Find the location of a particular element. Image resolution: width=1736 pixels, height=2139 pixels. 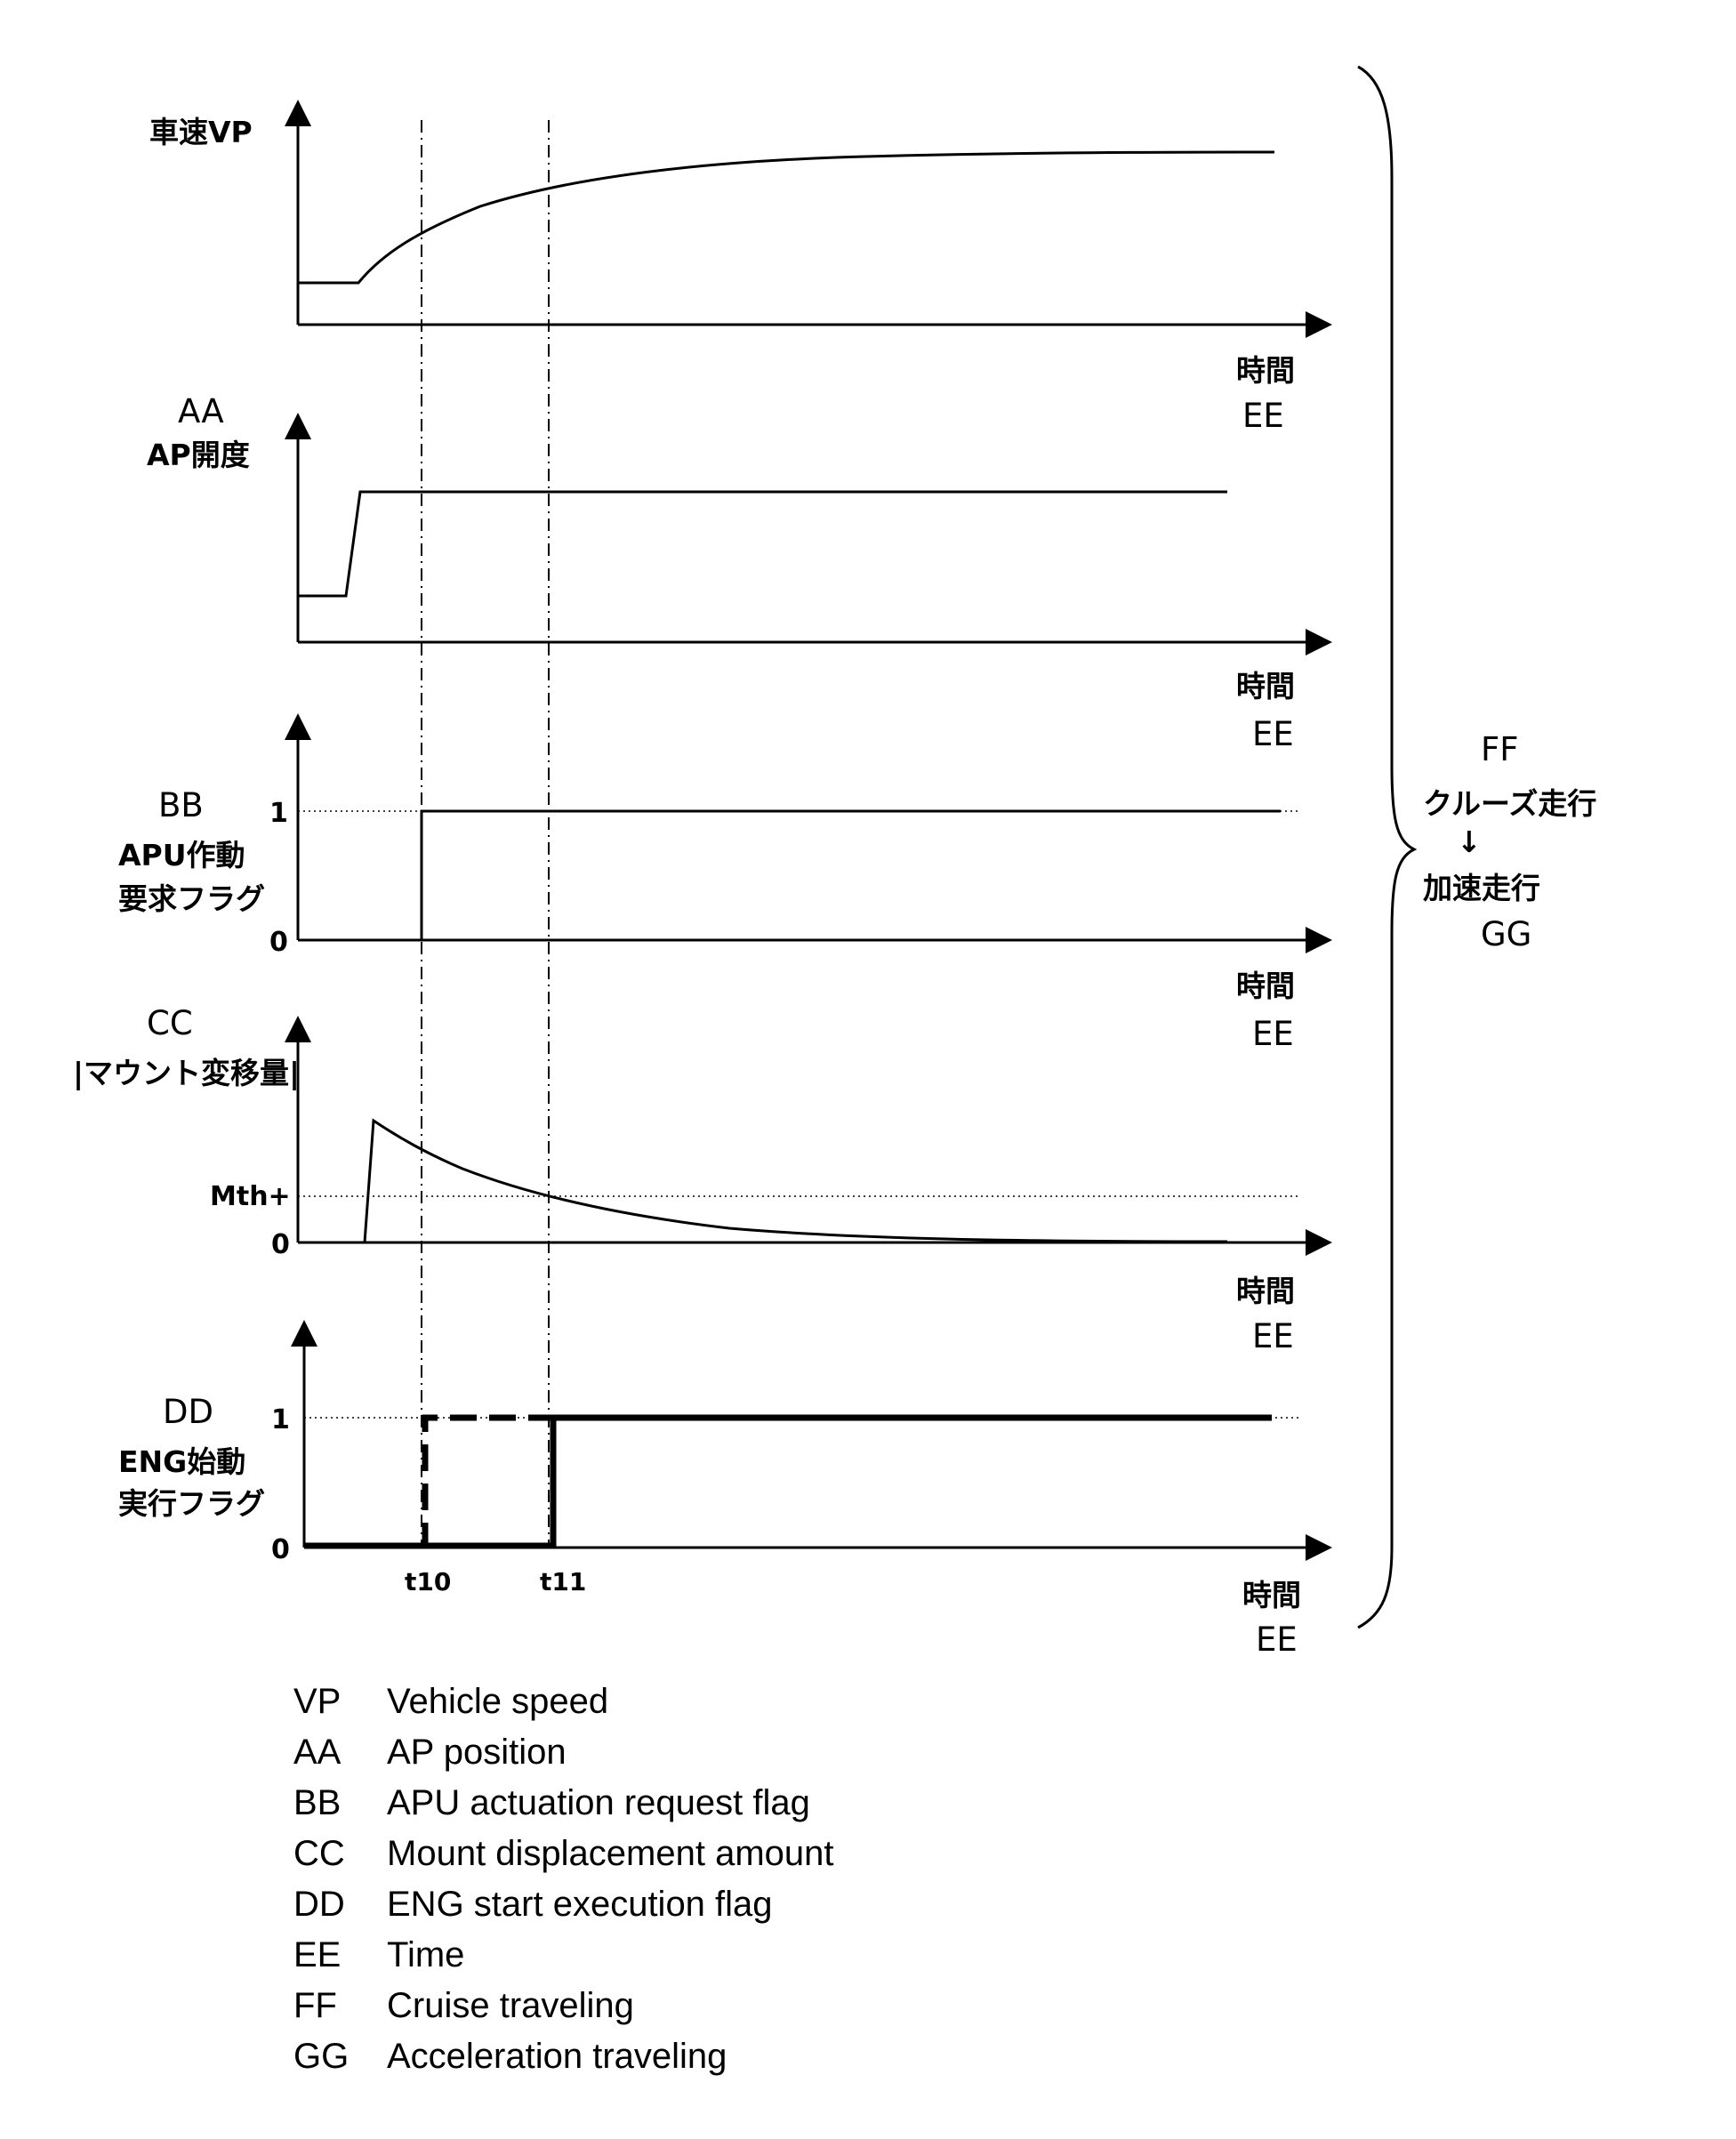

mount-trace is located at coordinates (796, 1181).